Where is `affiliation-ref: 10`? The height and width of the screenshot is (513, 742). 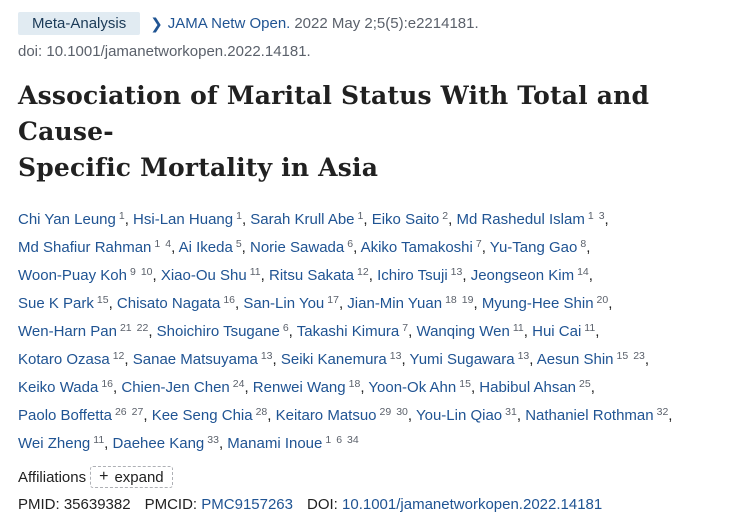
affiliation-ref: 10 is located at coordinates (146, 272).